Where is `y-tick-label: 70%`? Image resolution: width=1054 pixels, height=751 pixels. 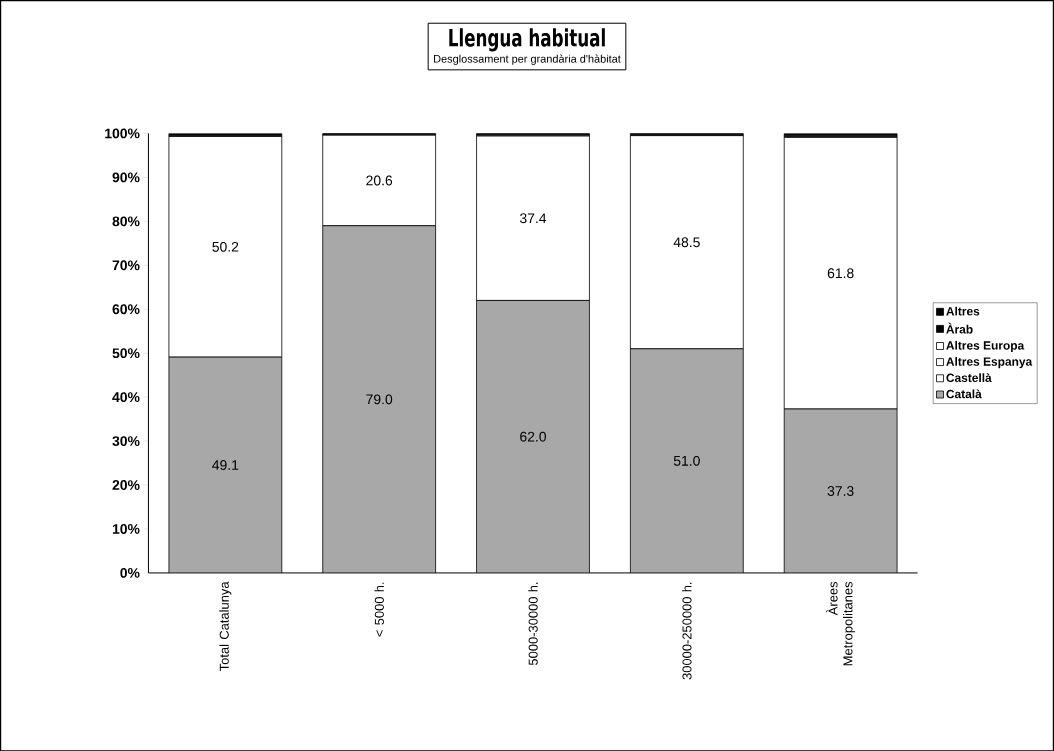 y-tick-label: 70% is located at coordinates (126, 265).